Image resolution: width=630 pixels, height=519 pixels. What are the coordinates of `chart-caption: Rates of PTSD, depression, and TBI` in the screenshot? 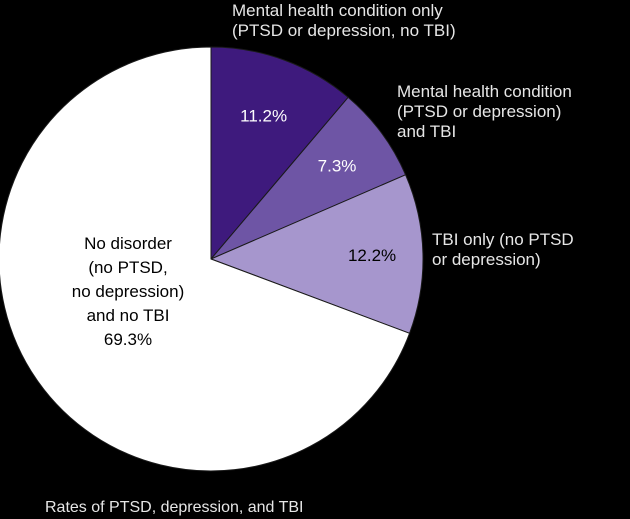 It's located at (174, 507).